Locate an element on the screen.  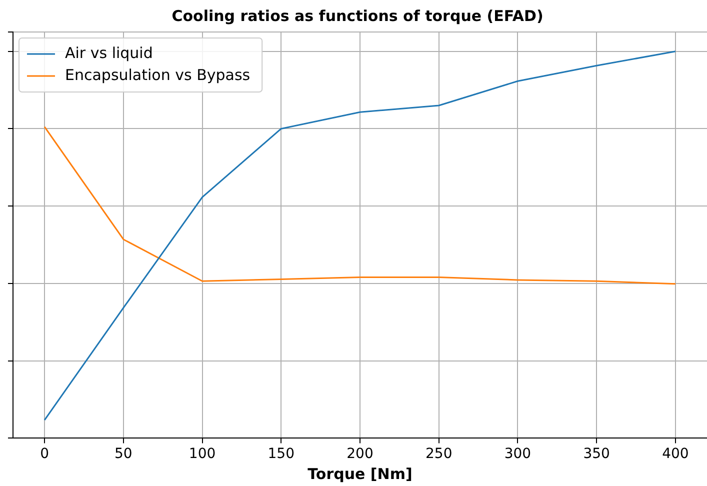
x-tick-label: 150 is located at coordinates (281, 454).